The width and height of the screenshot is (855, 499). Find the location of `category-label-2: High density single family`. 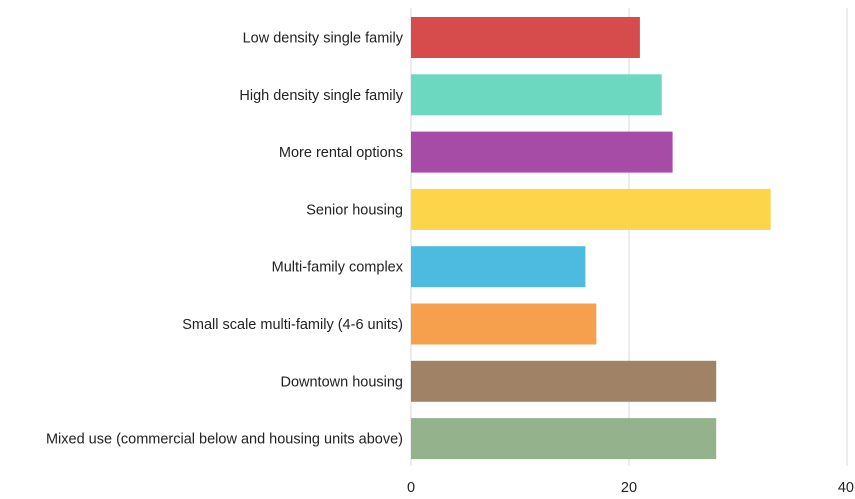

category-label-2: High density single family is located at coordinates (321, 96).